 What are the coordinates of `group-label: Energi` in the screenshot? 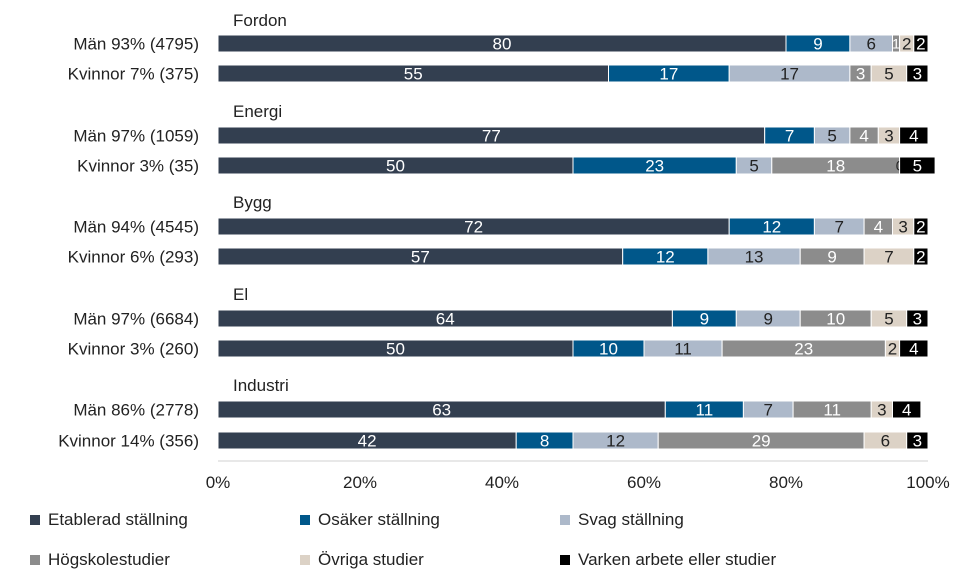 It's located at (257, 111).